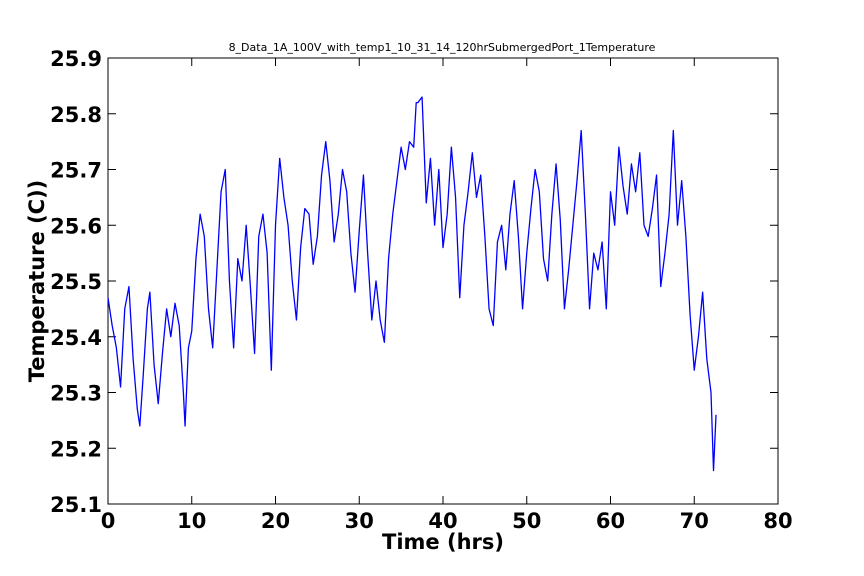  I want to click on y-tick-label: 25.3, so click(76, 394).